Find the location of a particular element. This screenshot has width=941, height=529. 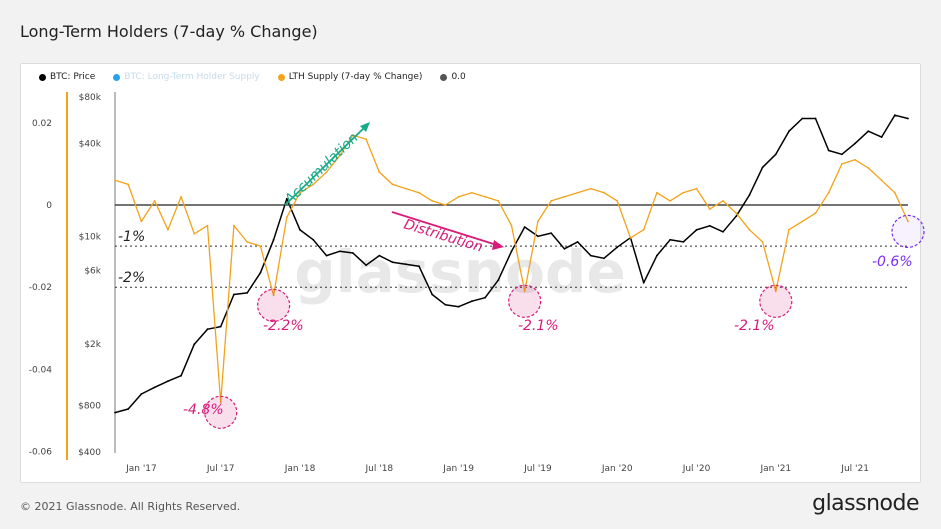

callout-label-2: -2.1% is located at coordinates (538, 326).